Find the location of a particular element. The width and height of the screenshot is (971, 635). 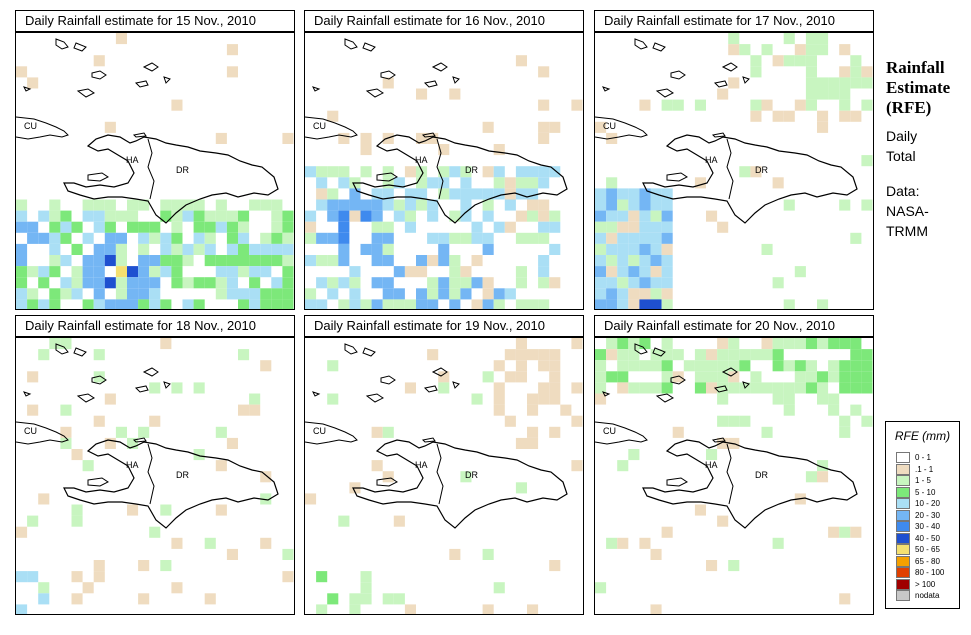

side-desc-line: Total is located at coordinates (901, 156).